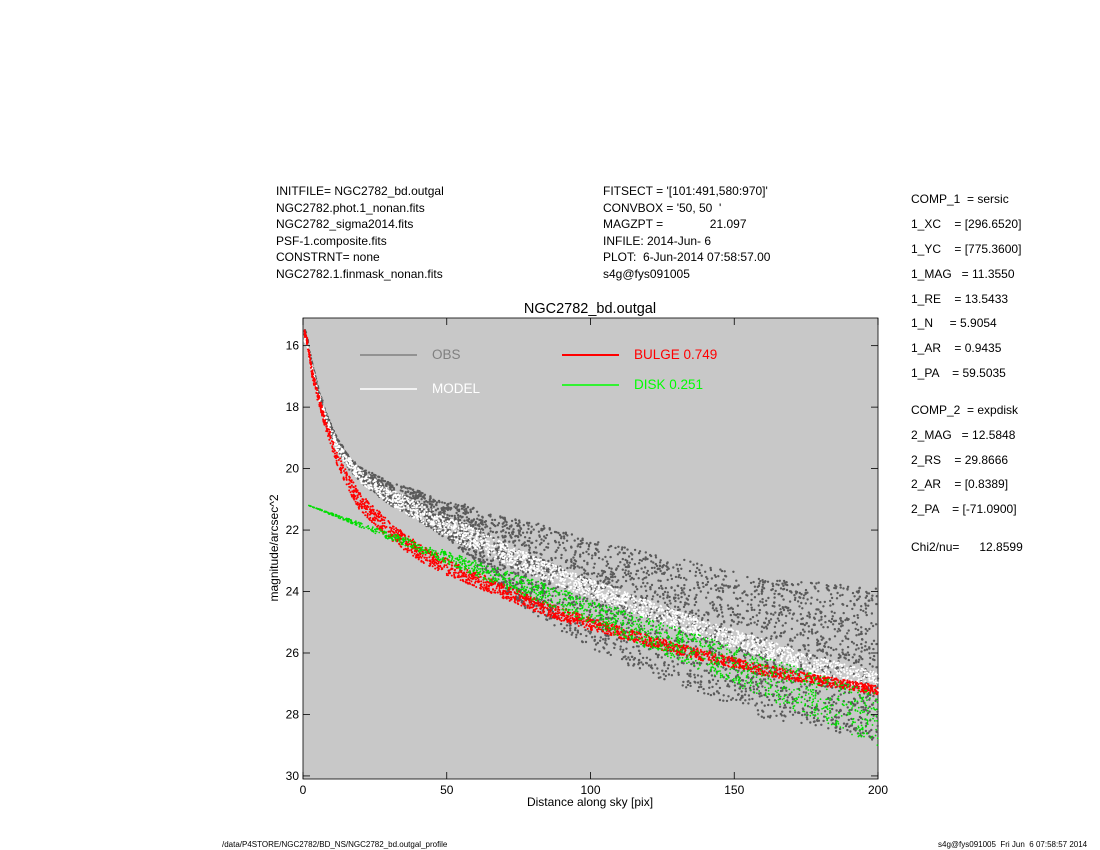 Image resolution: width=1100 pixels, height=850 pixels. I want to click on comp2-line: 2_PA = [-71.0900], so click(964, 509).